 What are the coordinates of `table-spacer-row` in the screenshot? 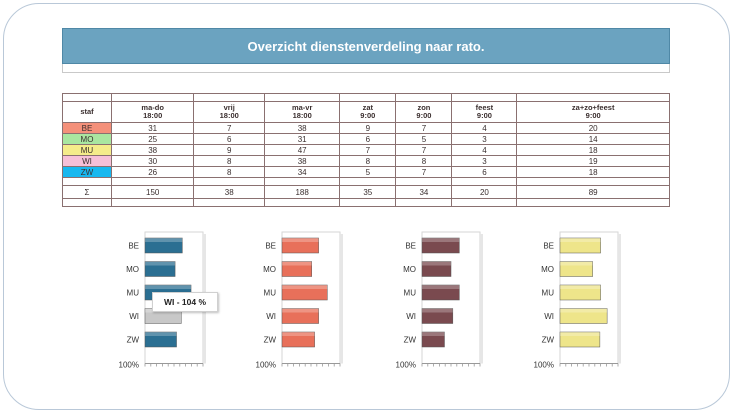 It's located at (366, 202).